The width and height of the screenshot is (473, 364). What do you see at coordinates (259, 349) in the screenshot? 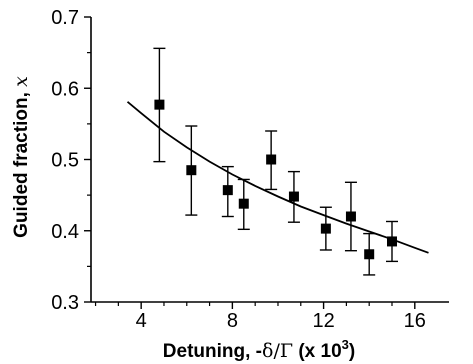
I see `x-axis-title: Detuning, -δ/Γ (x 103)` at bounding box center [259, 349].